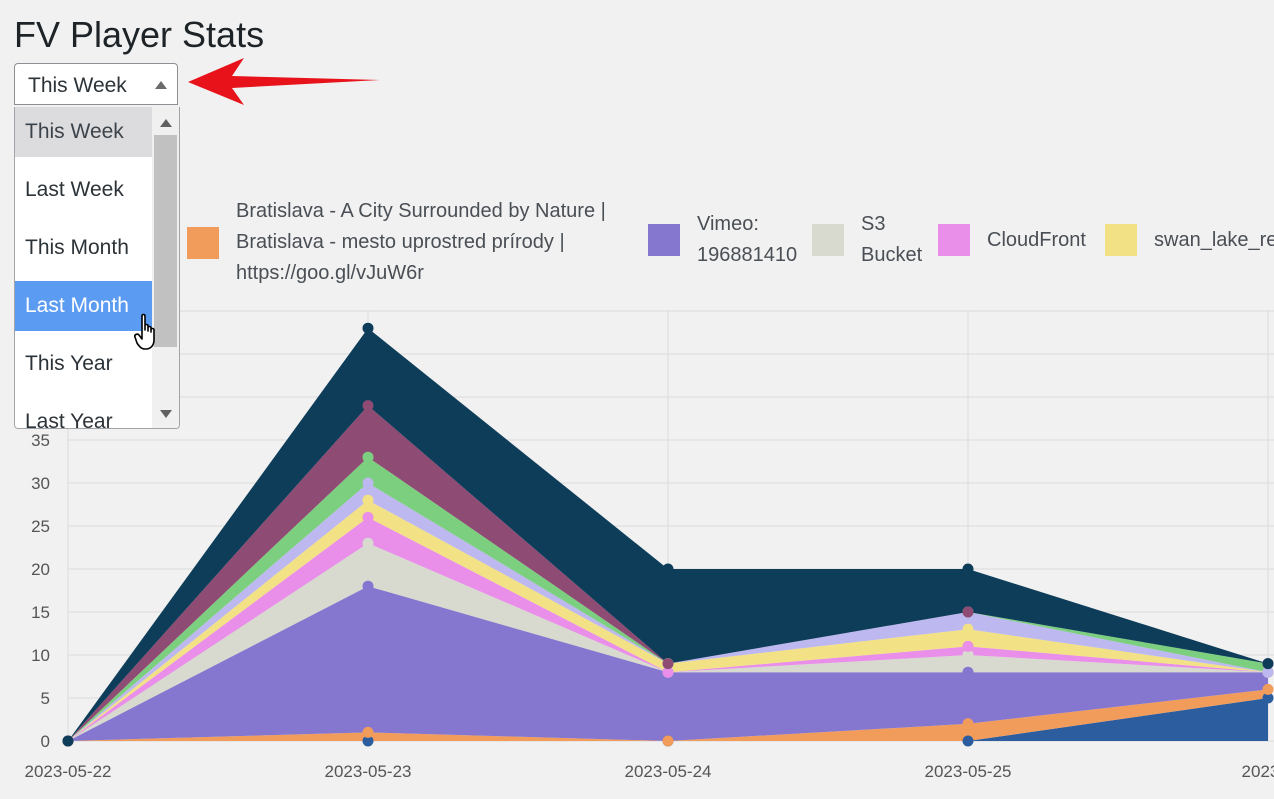 The image size is (1274, 799). I want to click on dropdown-scrollbar, so click(165, 267).